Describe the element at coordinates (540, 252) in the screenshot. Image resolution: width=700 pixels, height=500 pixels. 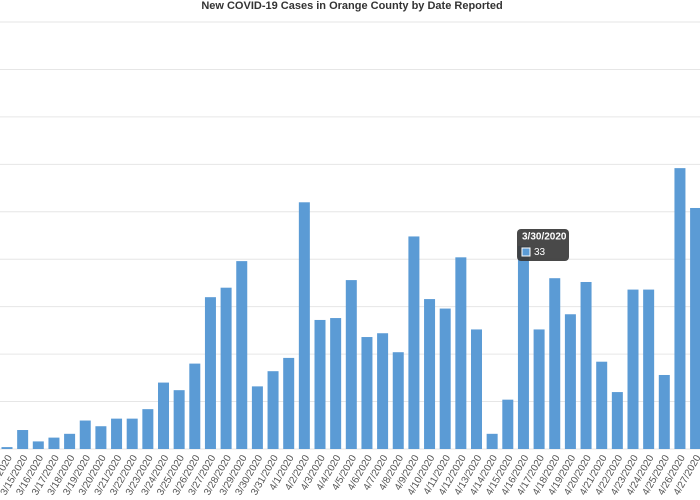
I see `tooltip-value: 33` at that location.